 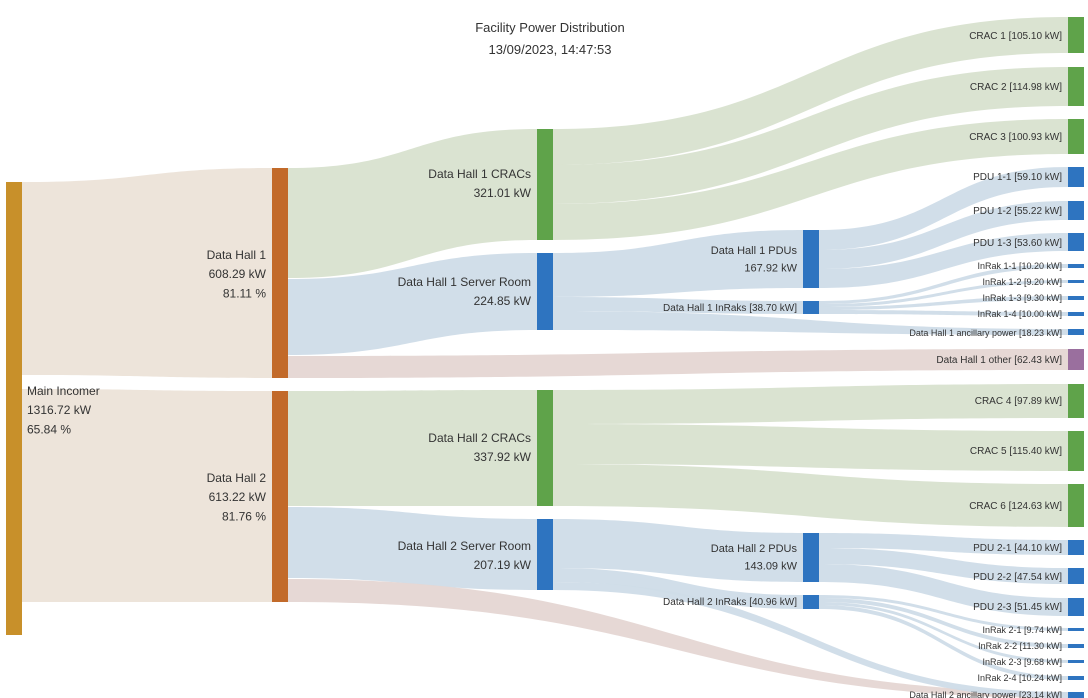 I want to click on link-dh2s-to-dh2i, so click(x=678, y=588).